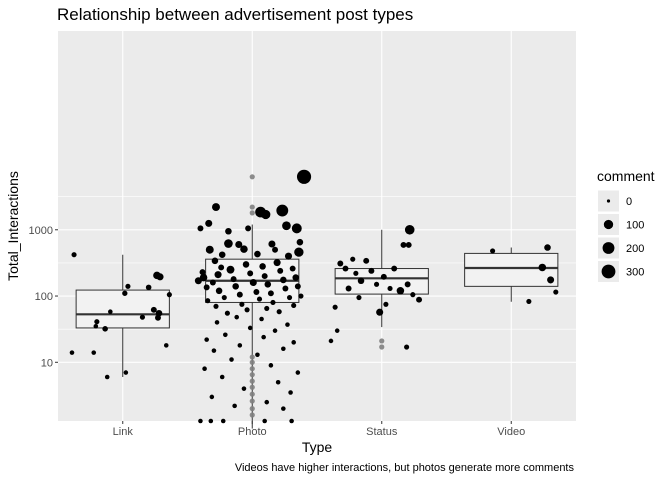 The width and height of the screenshot is (672, 480). Describe the element at coordinates (629, 202) in the screenshot. I see `legend-label: 0` at that location.